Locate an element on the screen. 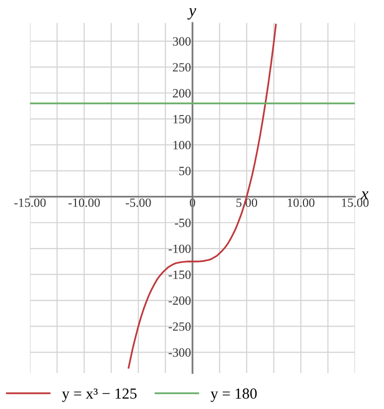  y-tick-label: 100 is located at coordinates (182, 145).